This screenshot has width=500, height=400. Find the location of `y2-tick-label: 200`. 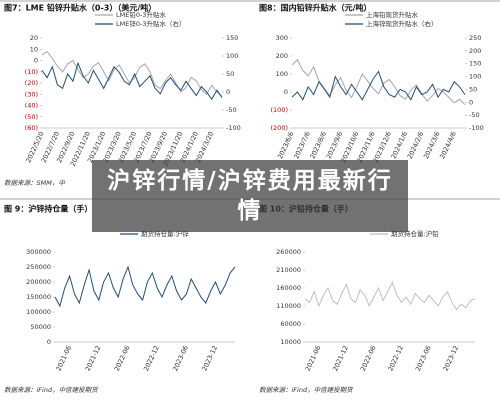

y2-tick-label: 200 is located at coordinates (475, 51).